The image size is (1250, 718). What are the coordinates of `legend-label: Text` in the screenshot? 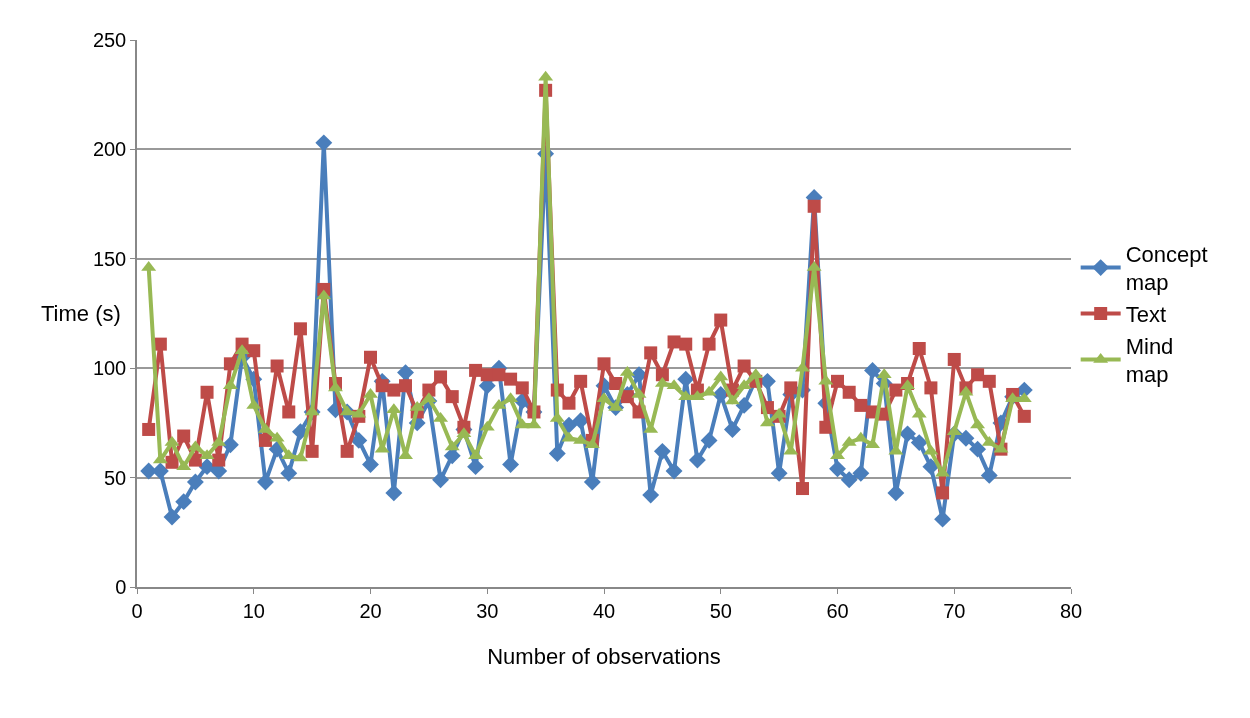 It's located at (1146, 315).